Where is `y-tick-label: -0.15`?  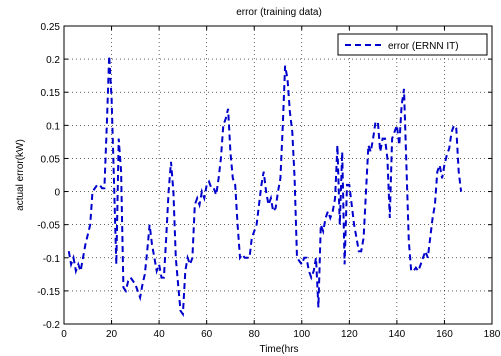
y-tick-label: -0.15 is located at coordinates (48, 292).